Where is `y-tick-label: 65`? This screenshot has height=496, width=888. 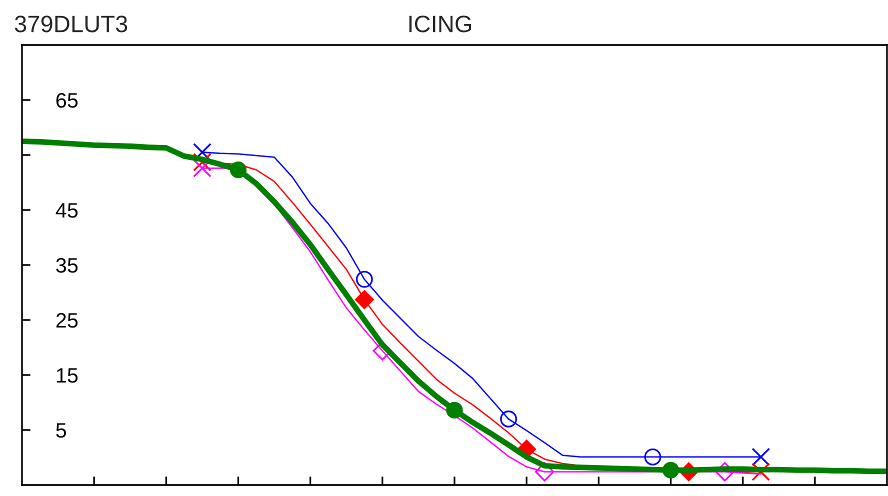
y-tick-label: 65 is located at coordinates (67, 100).